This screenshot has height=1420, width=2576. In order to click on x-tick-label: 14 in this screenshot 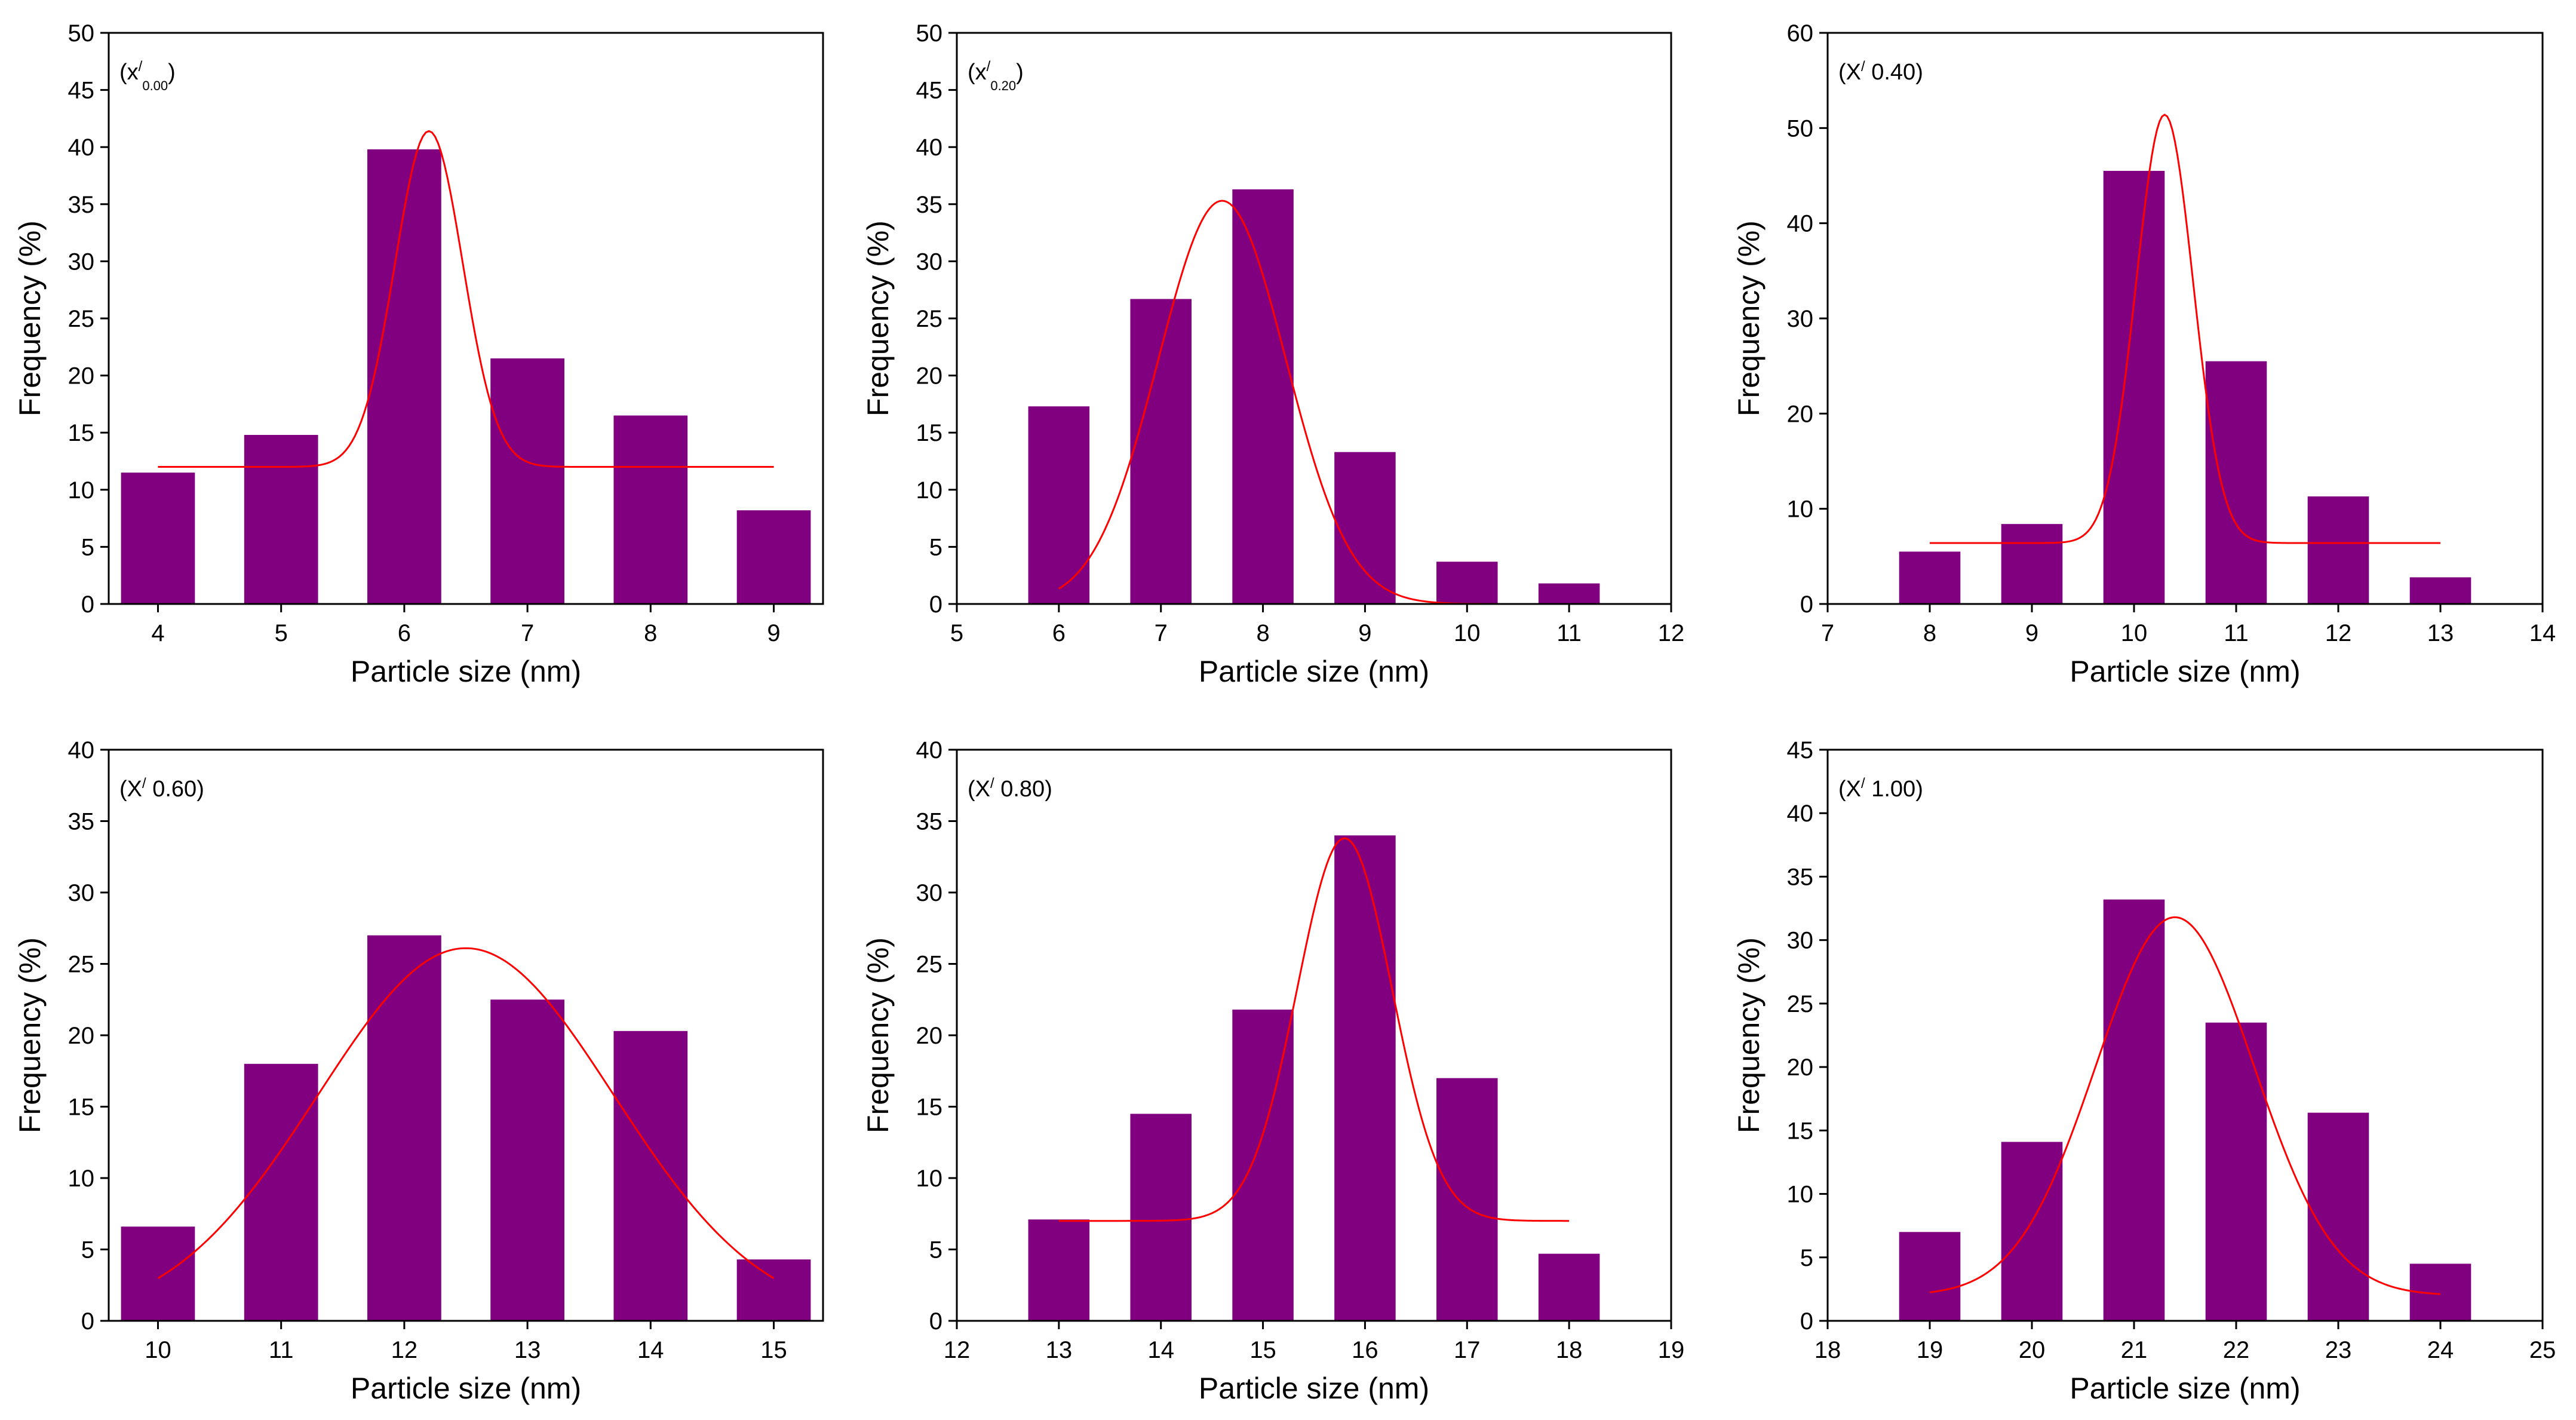, I will do `click(2543, 633)`.